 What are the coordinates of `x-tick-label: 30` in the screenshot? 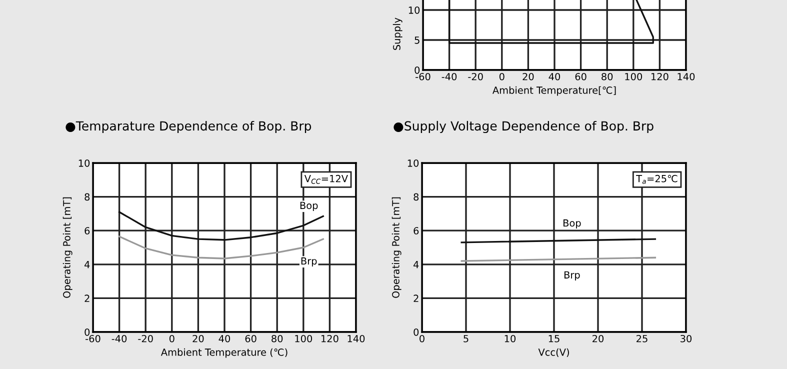 It's located at (686, 338).